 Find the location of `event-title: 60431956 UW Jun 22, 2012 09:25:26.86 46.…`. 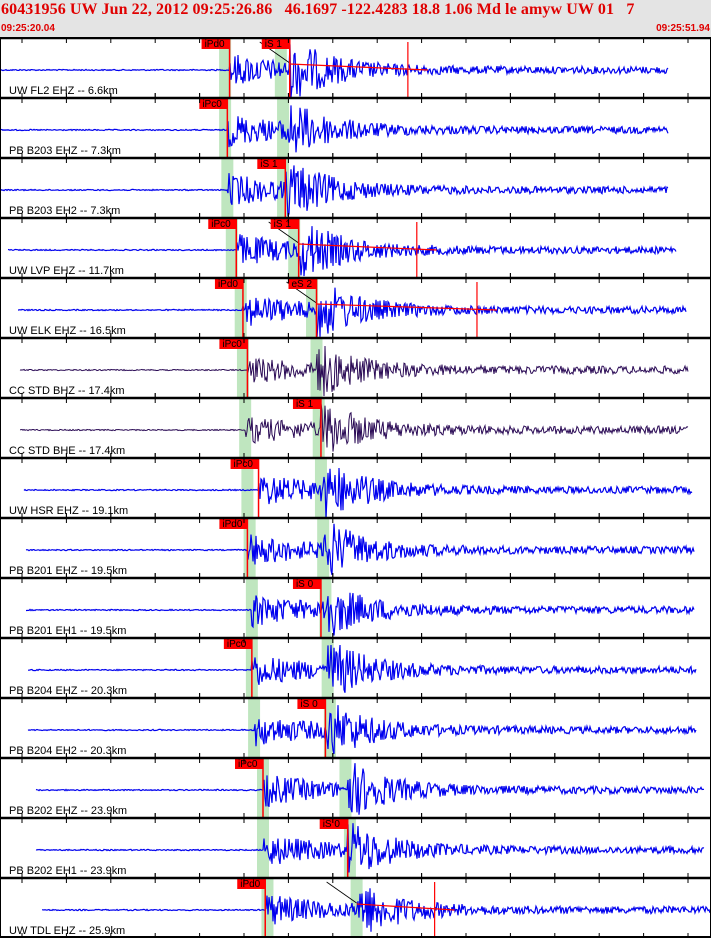

event-title: 60431956 UW Jun 22, 2012 09:25:26.86 46.… is located at coordinates (318, 9).